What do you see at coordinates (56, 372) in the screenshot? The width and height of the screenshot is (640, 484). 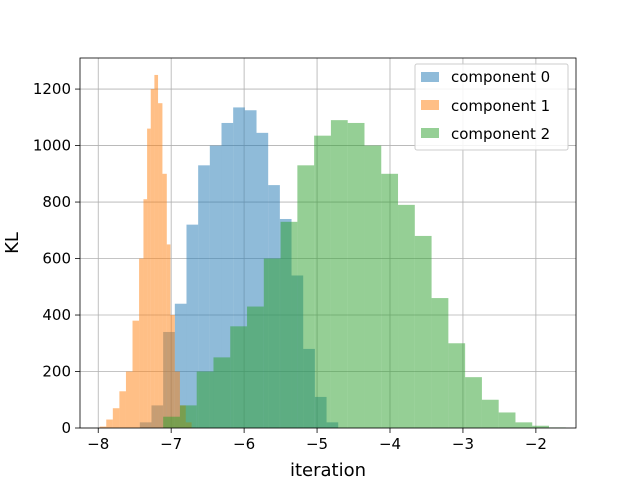 I see `y-tick-label: 200` at bounding box center [56, 372].